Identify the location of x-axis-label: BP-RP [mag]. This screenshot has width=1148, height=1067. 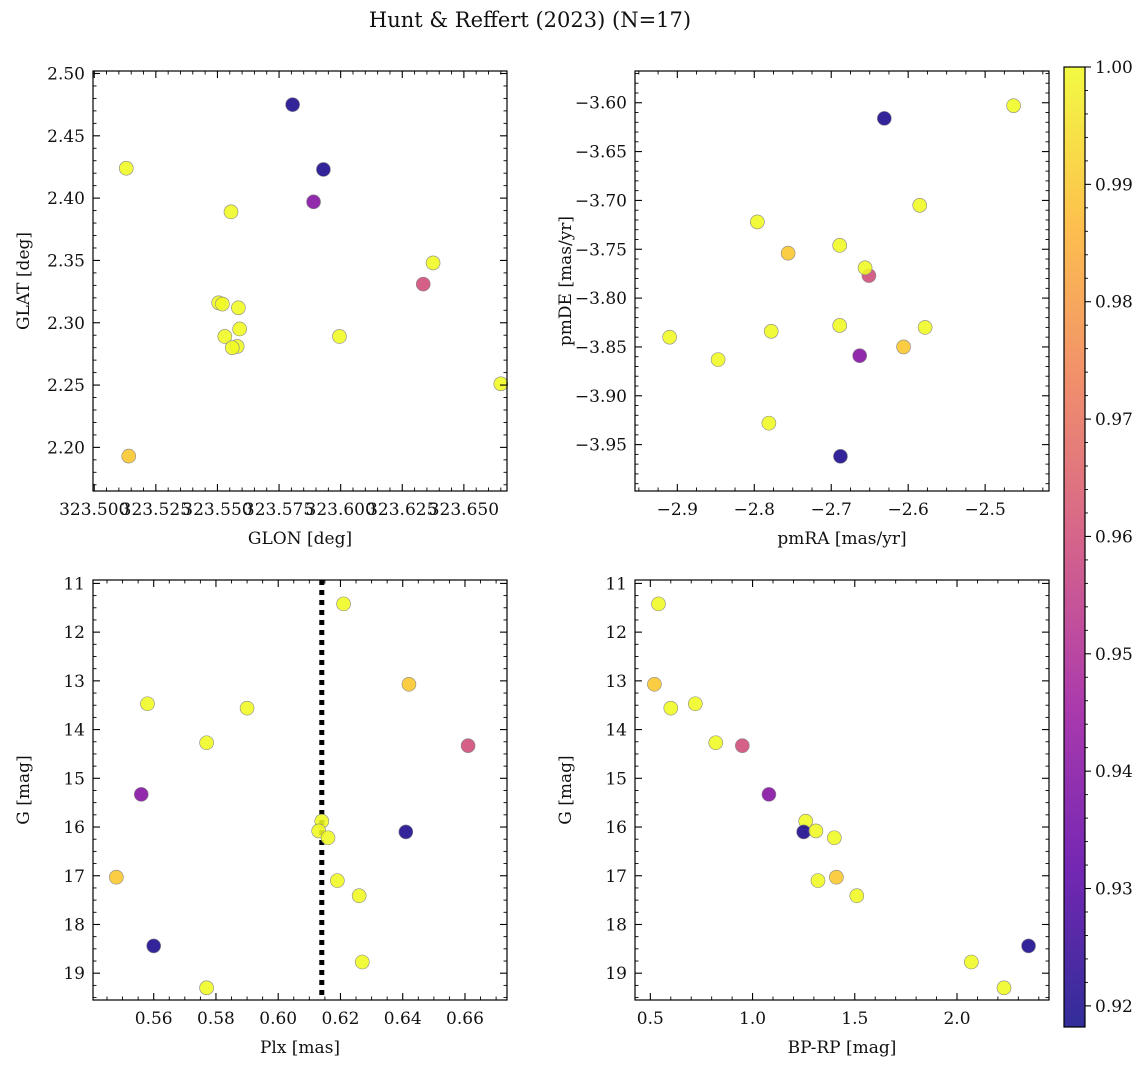
(842, 1048).